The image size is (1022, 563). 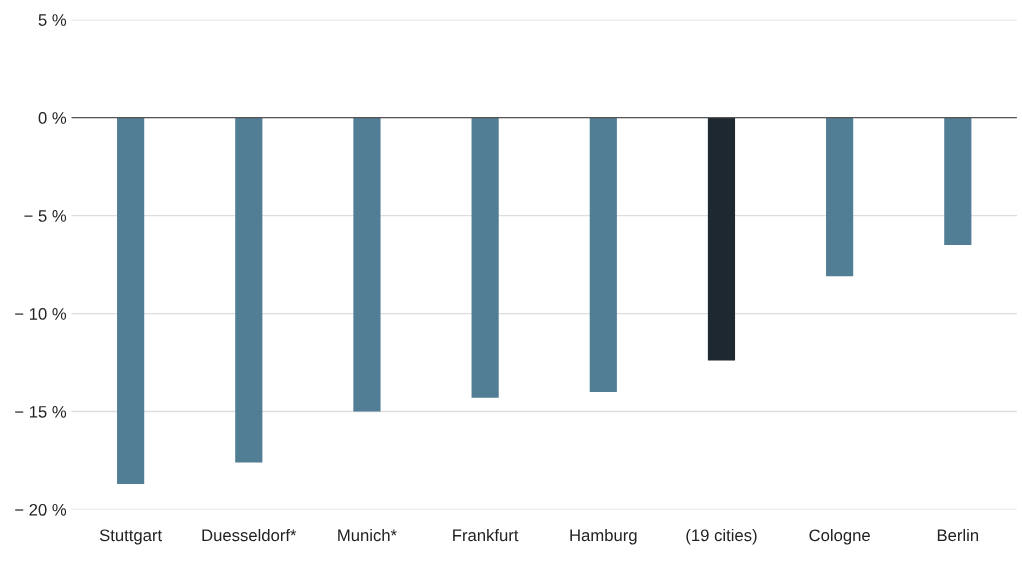 What do you see at coordinates (486, 535) in the screenshot?
I see `x-tick-label: Frankfurt` at bounding box center [486, 535].